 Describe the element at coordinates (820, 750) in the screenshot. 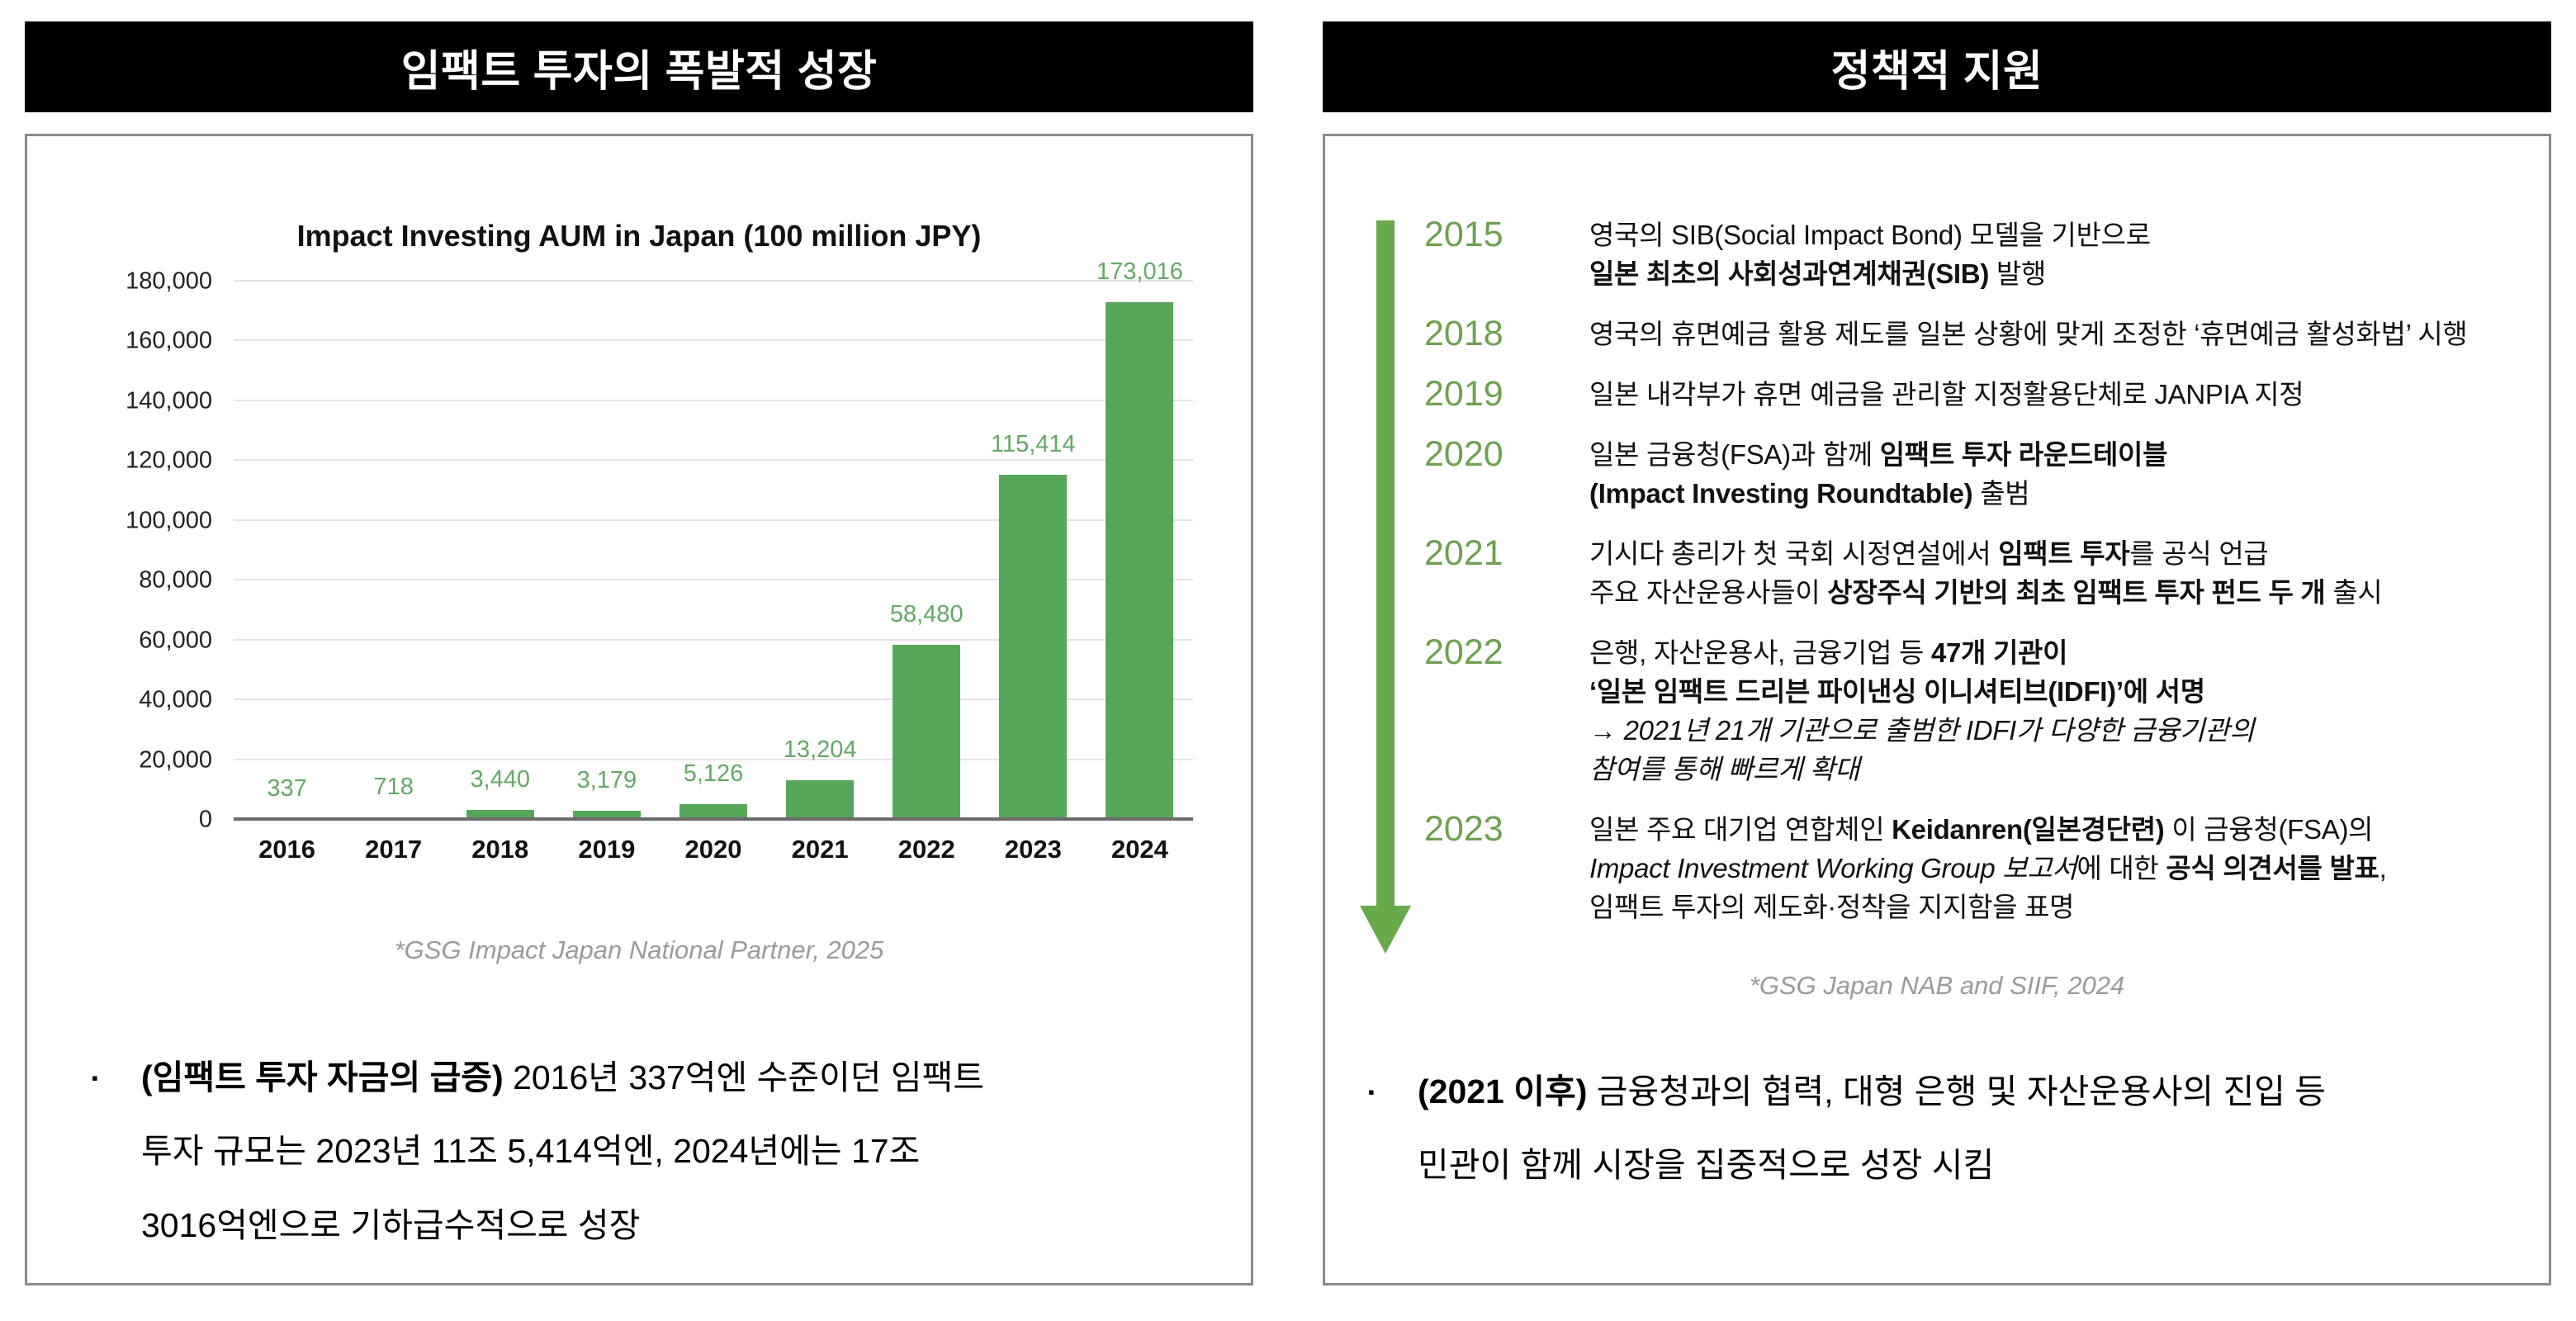

I see `bar-value-label: 13,204` at that location.